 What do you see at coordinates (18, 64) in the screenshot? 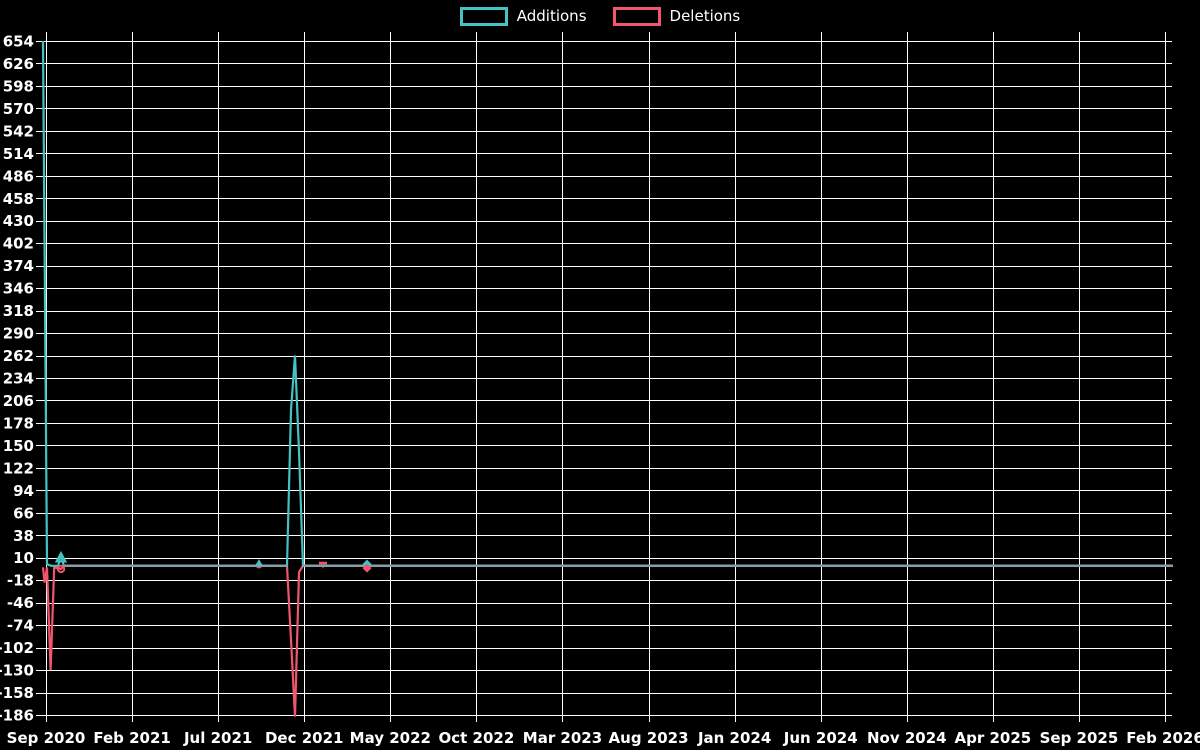
I see `y-tick-label: 626` at bounding box center [18, 64].